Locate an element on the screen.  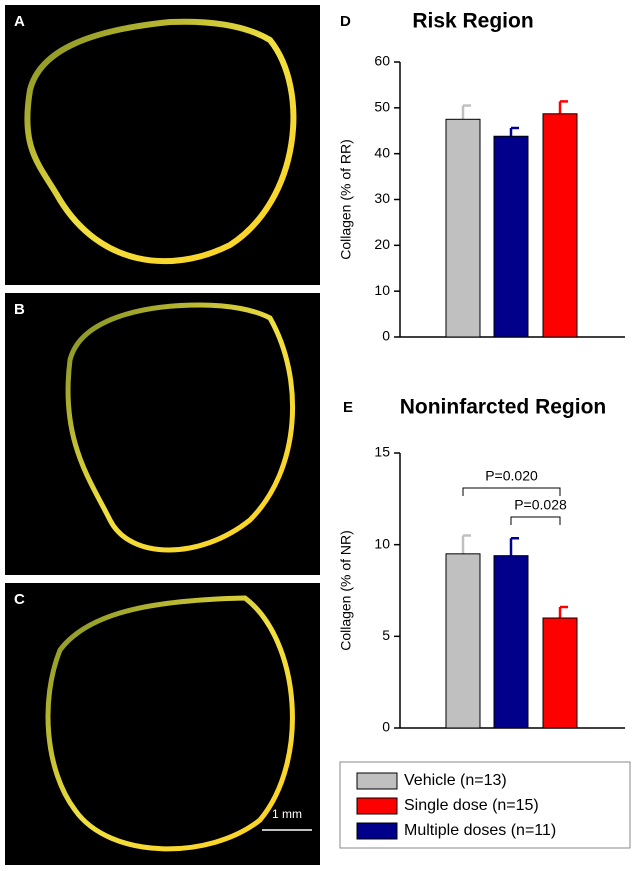
y-tick-label: 15 is located at coordinates (382, 452).